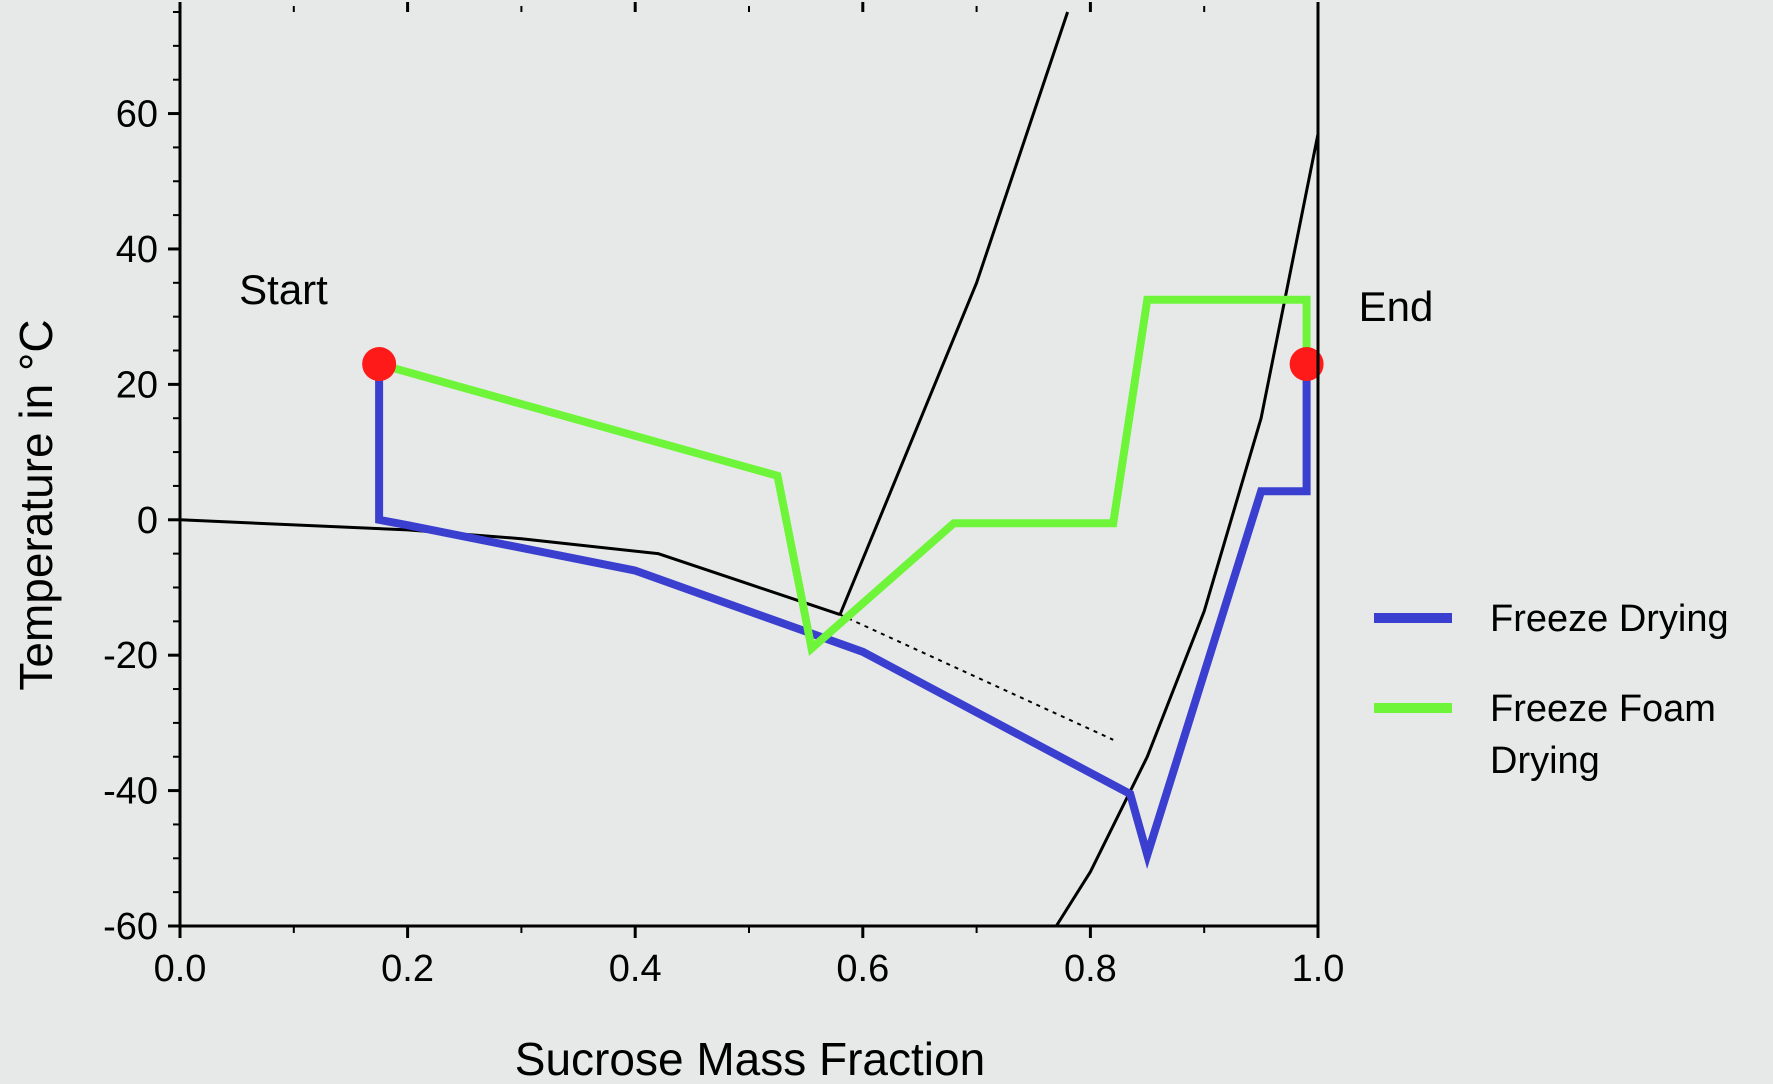 The image size is (1773, 1084). What do you see at coordinates (1318, 969) in the screenshot?
I see `x-tick-label: 1.0` at bounding box center [1318, 969].